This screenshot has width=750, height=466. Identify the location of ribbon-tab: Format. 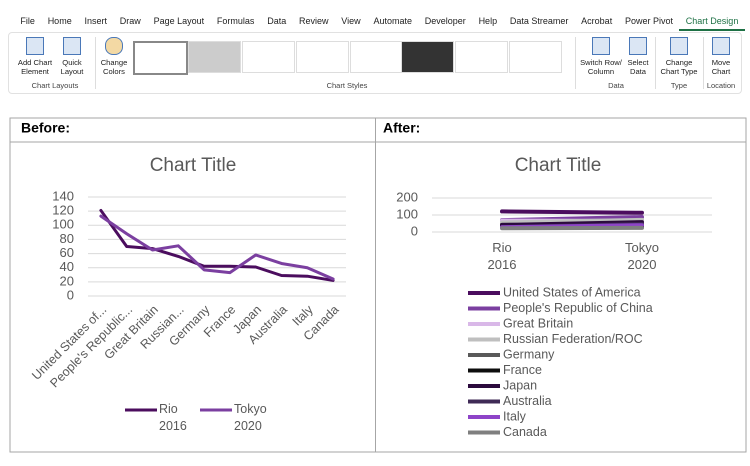
(747, 22).